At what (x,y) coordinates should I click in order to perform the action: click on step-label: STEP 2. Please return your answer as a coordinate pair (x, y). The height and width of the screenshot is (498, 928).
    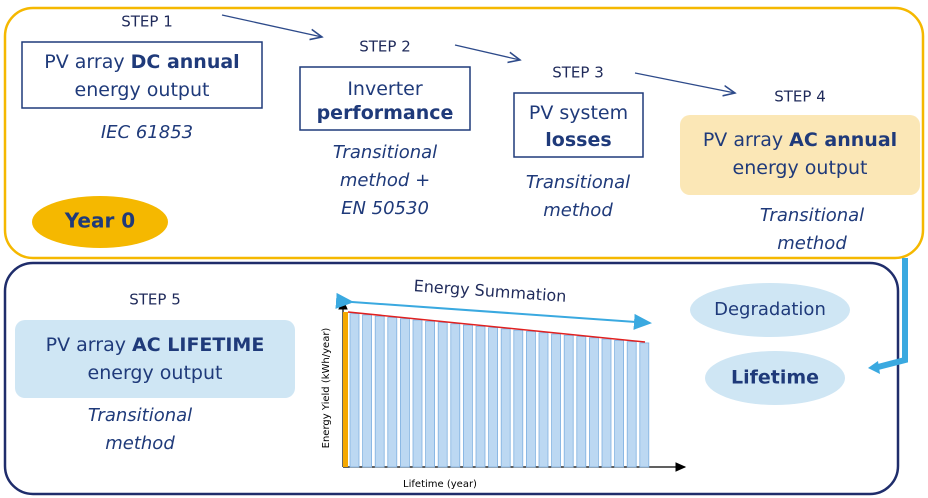
    Looking at the image, I should click on (385, 47).